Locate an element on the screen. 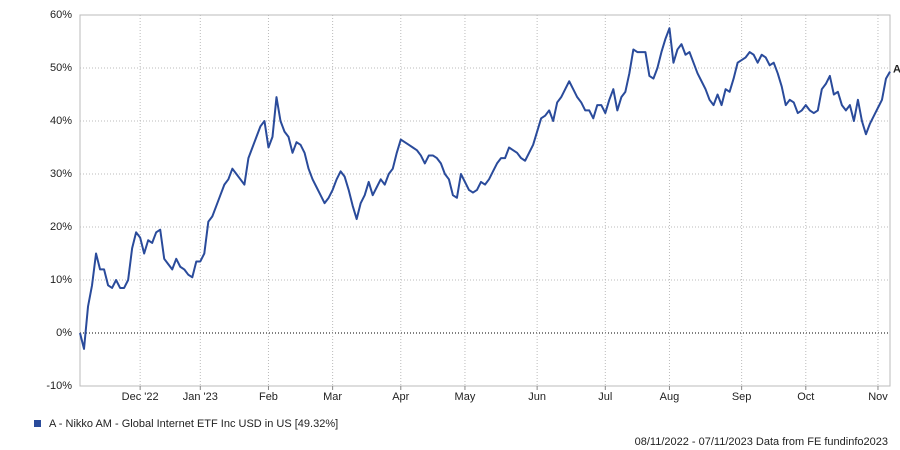 This screenshot has width=900, height=450. y-tick-label: 40% is located at coordinates (61, 121).